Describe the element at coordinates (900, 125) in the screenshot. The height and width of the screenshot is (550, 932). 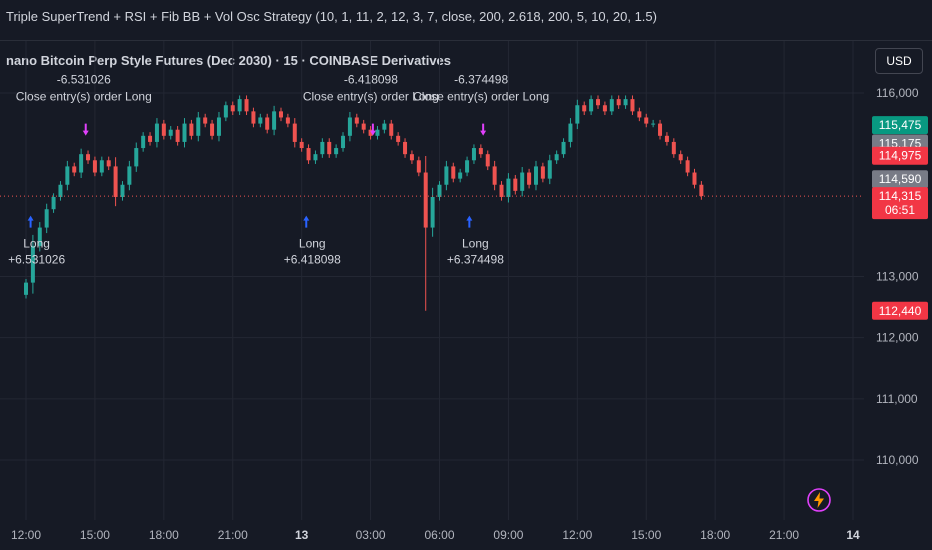
I see `price-label-text: 115,475` at that location.